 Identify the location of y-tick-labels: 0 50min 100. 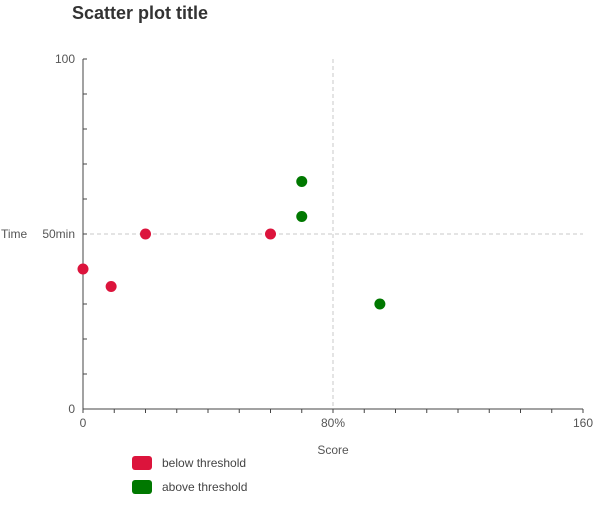
(58, 234).